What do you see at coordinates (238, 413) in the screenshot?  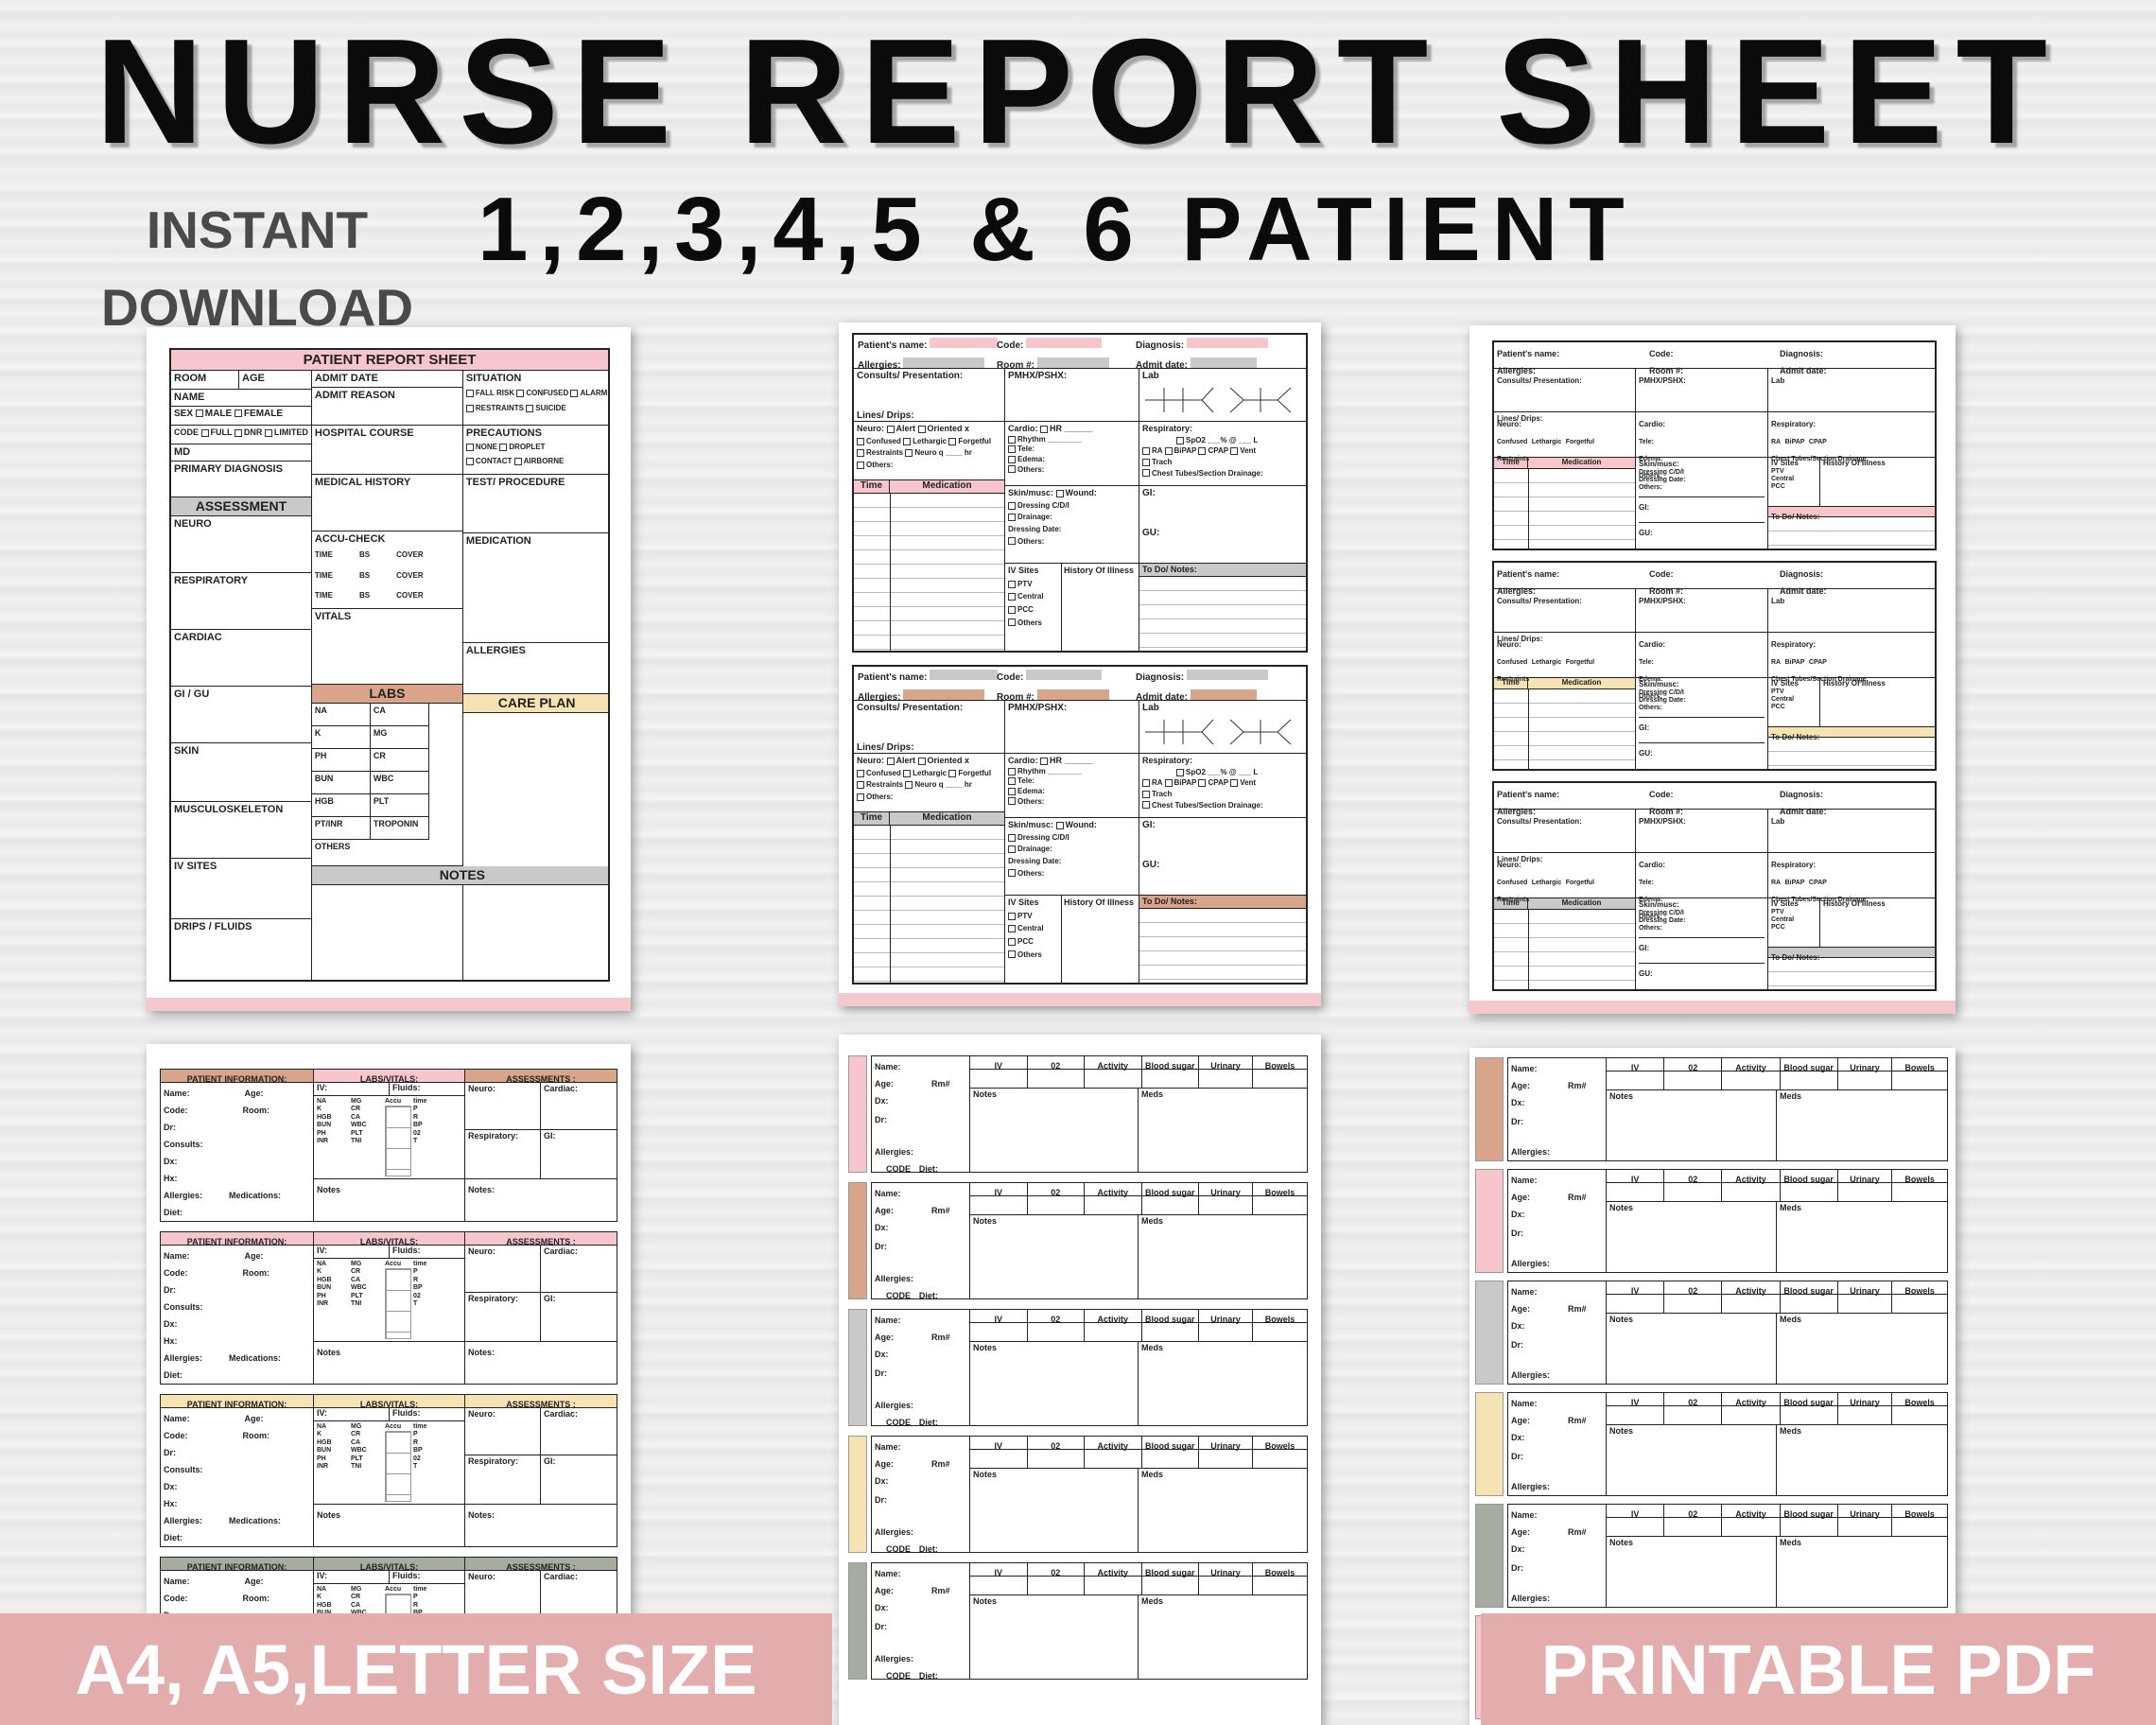 I see `female-checkbox` at bounding box center [238, 413].